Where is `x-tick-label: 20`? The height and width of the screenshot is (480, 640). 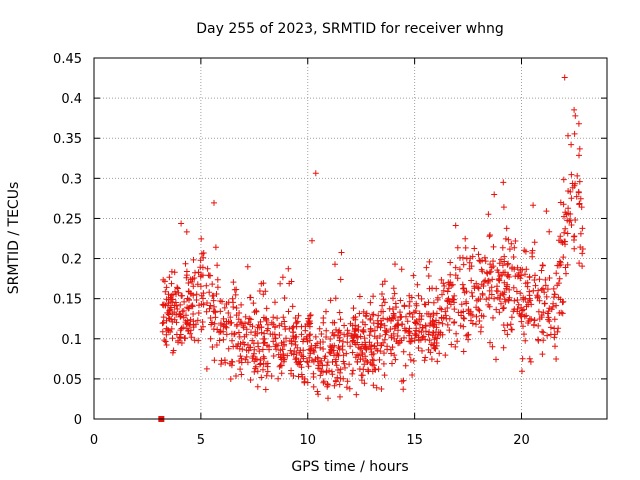 x-tick-label: 20 is located at coordinates (521, 440).